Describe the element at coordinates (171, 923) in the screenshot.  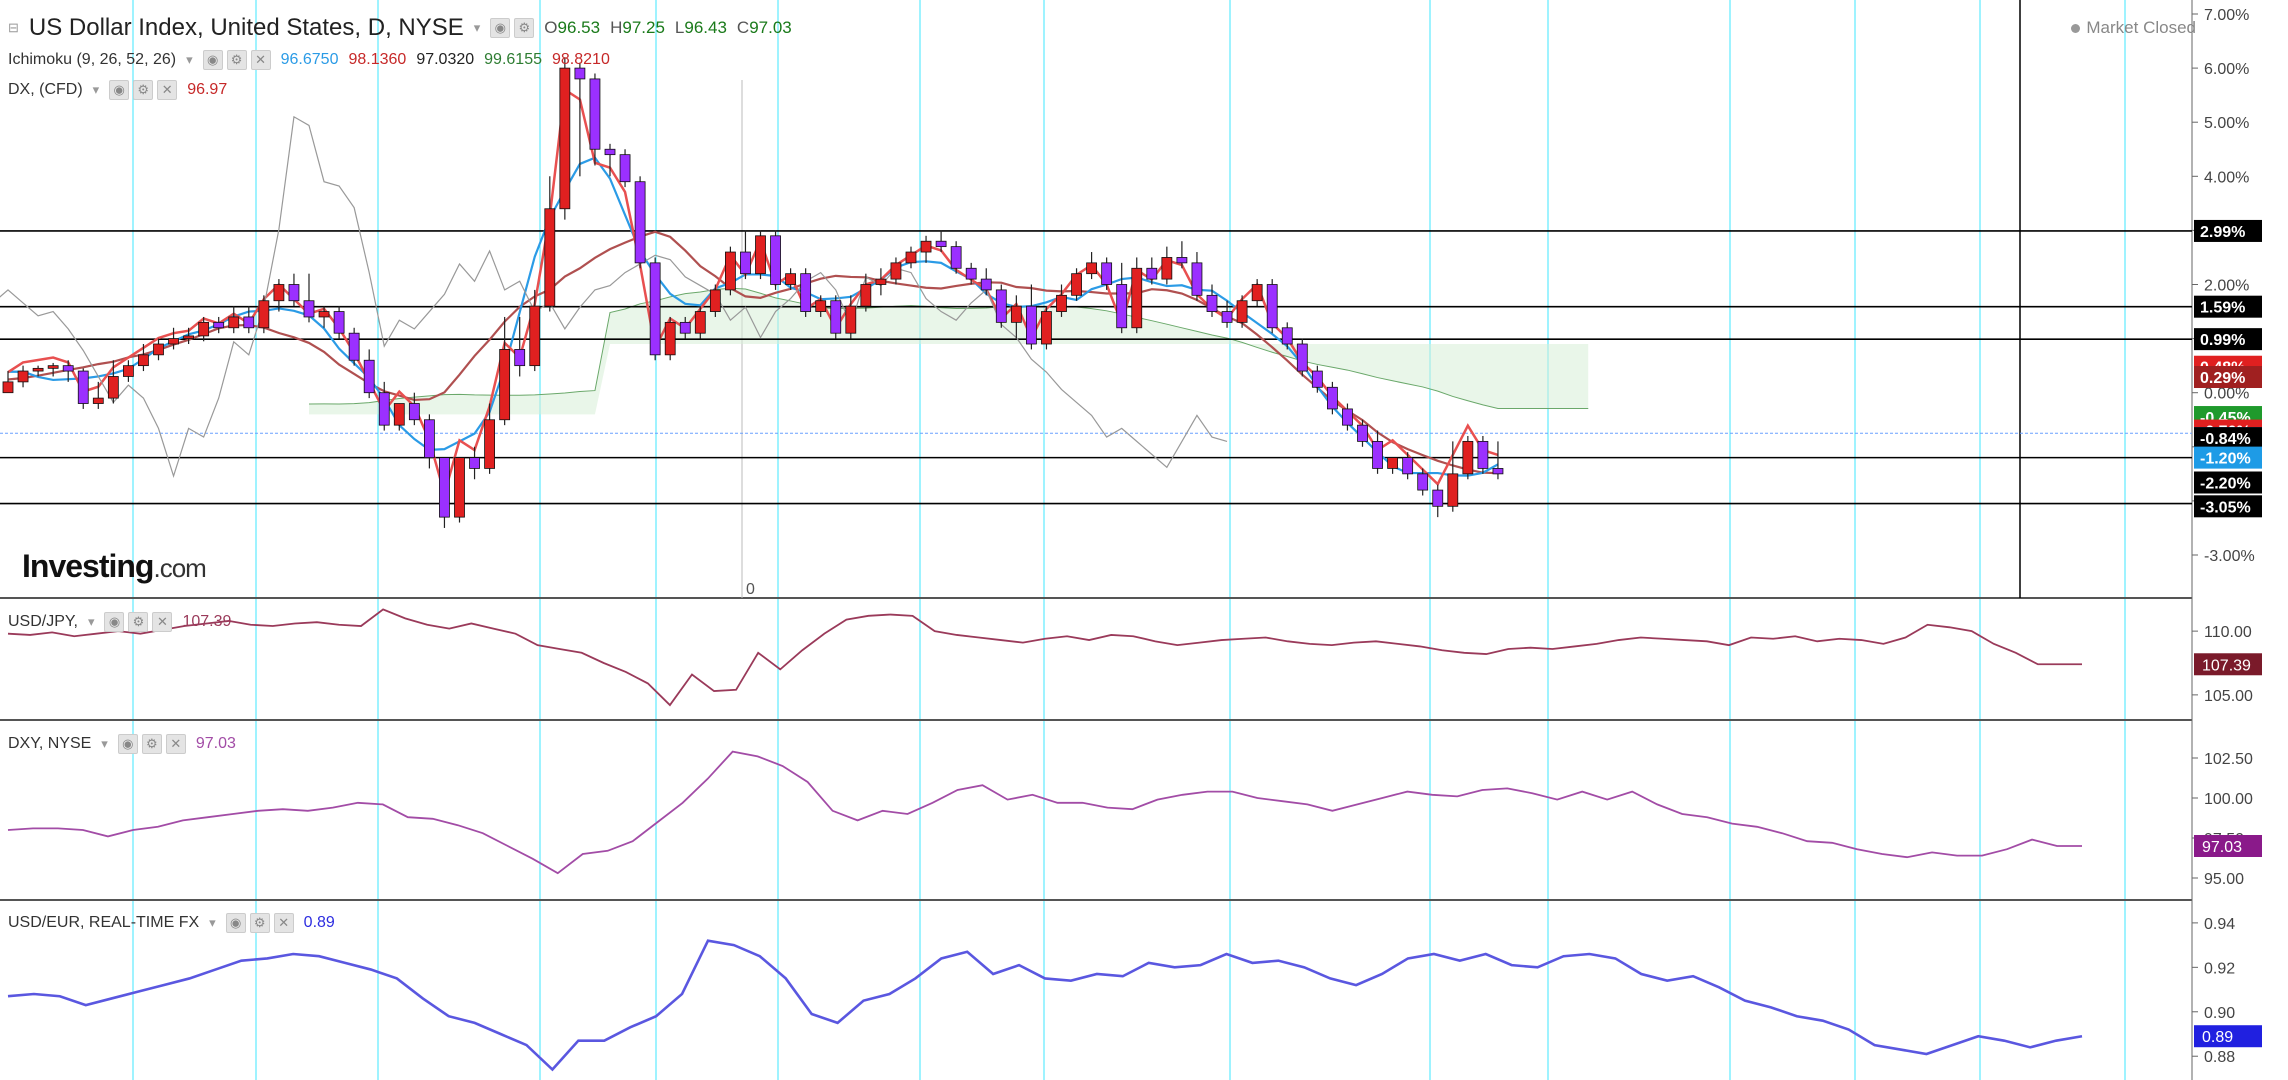
I see `usdeur-legend: USD/EUR, REAL-TIME FX ▾ ◉ ⚙ ✕ 0.89` at that location.